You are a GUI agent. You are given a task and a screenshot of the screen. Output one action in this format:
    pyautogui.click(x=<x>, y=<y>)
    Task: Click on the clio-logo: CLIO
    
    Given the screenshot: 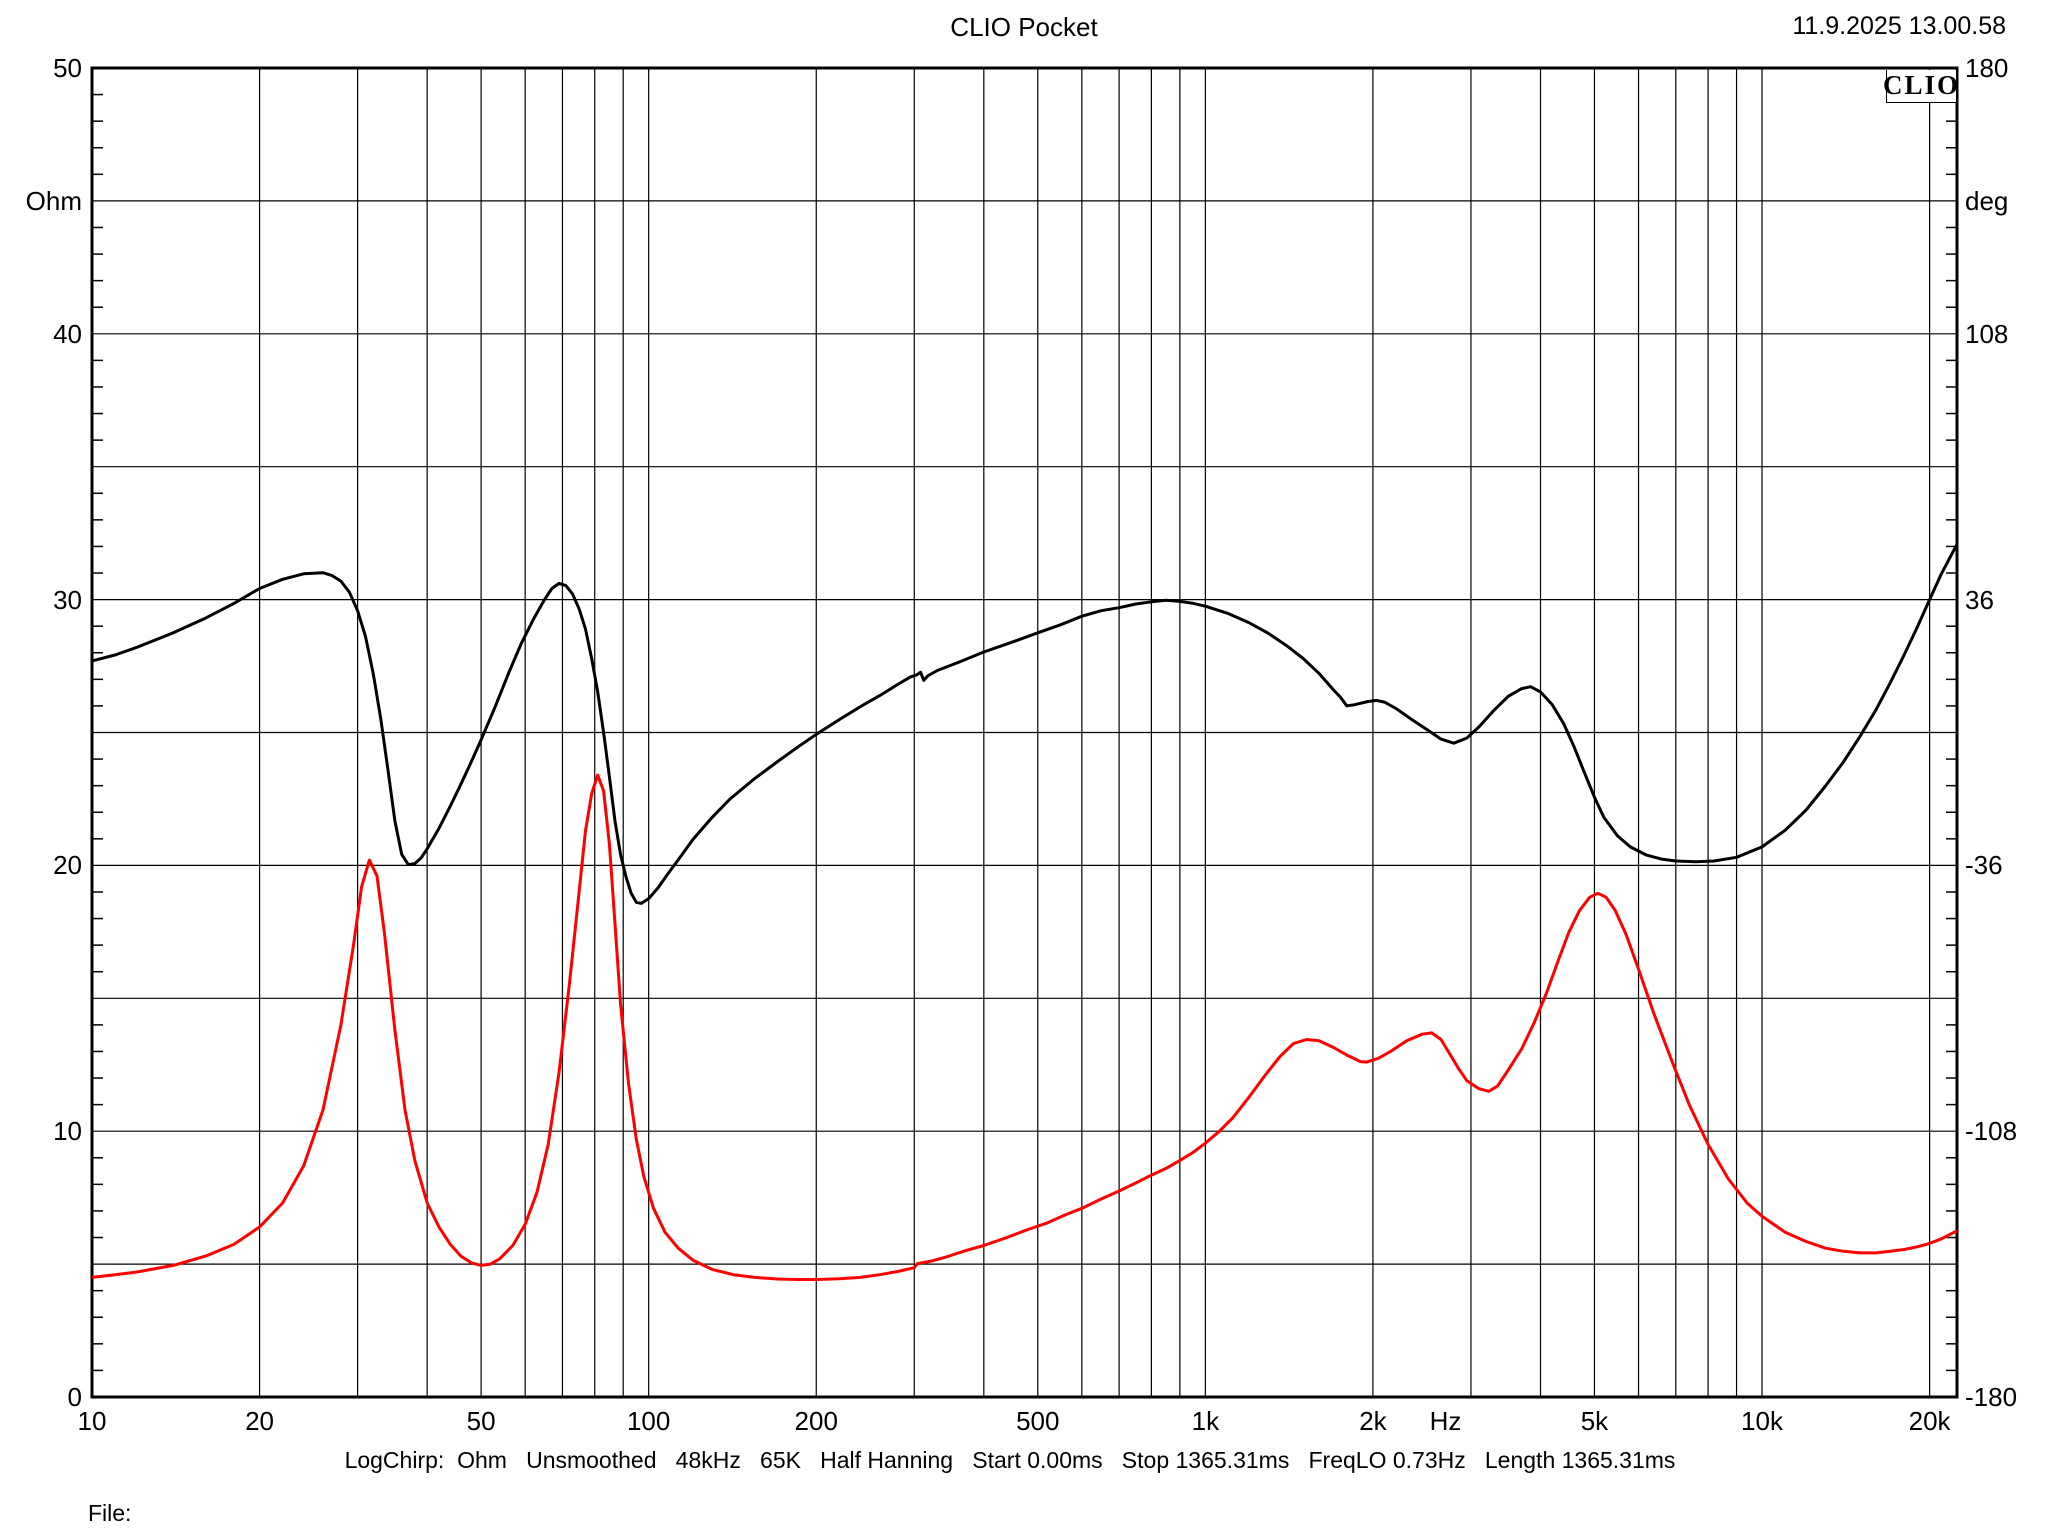 What is the action you would take?
    pyautogui.click(x=1920, y=86)
    